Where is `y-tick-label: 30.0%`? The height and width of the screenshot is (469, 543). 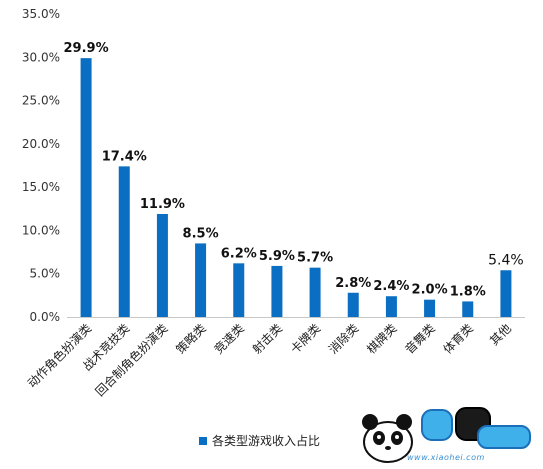
y-tick-label: 30.0% is located at coordinates (41, 57).